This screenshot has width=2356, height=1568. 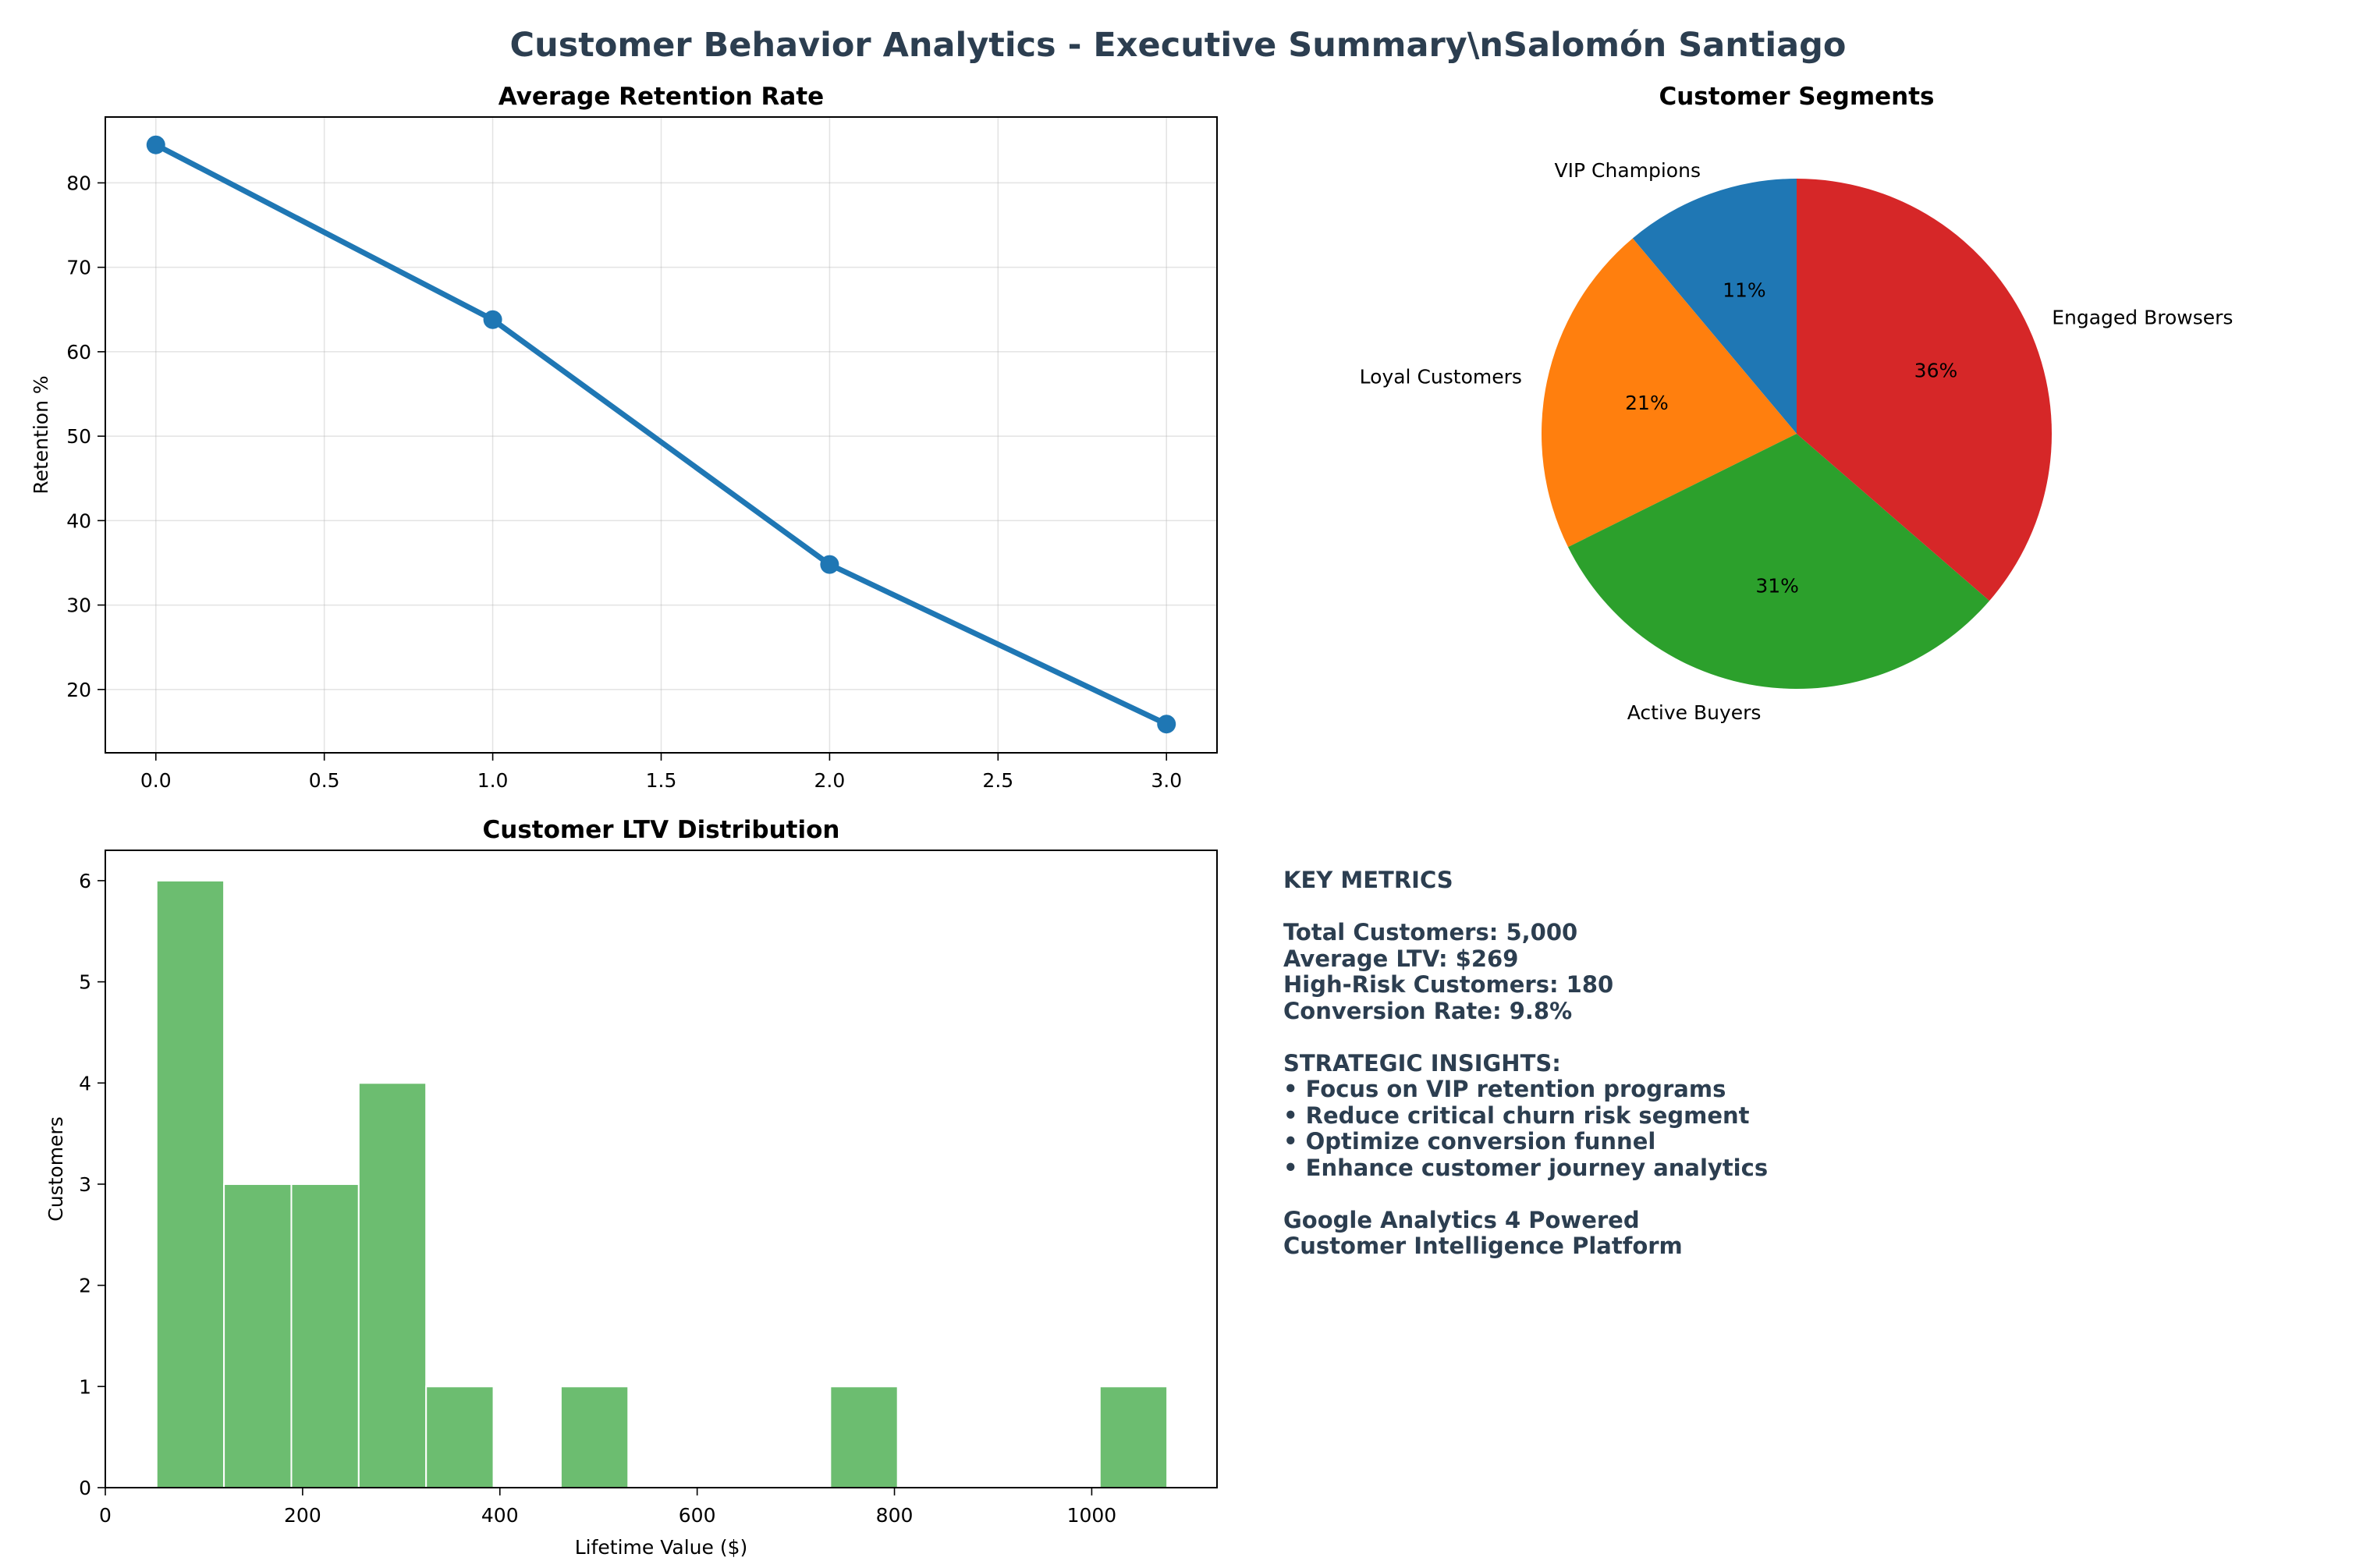 I want to click on pie-slice-label: Loyal Customers, so click(x=1441, y=376).